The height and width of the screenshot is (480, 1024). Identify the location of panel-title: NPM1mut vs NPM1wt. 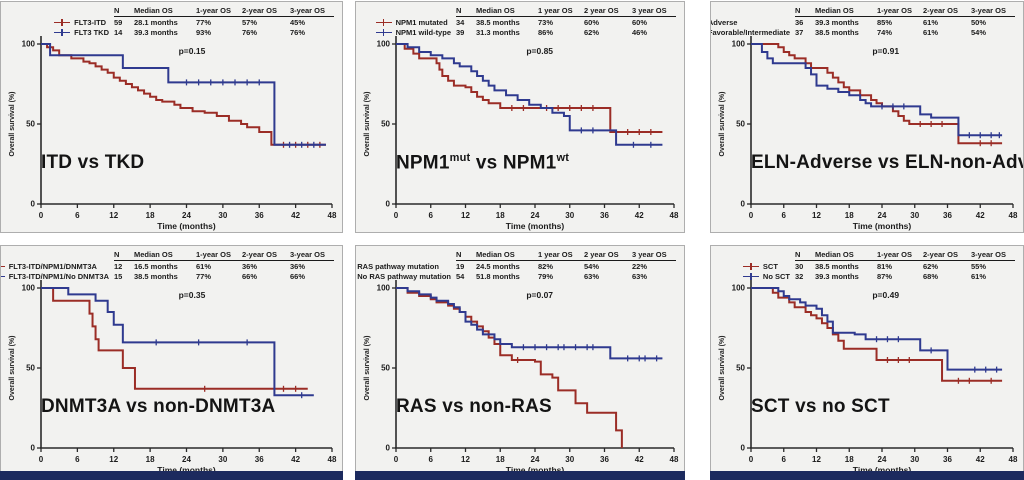
(482, 163).